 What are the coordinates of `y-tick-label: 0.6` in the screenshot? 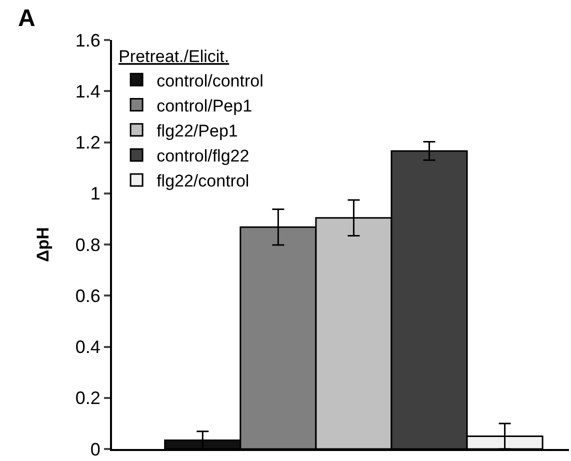 It's located at (87, 296).